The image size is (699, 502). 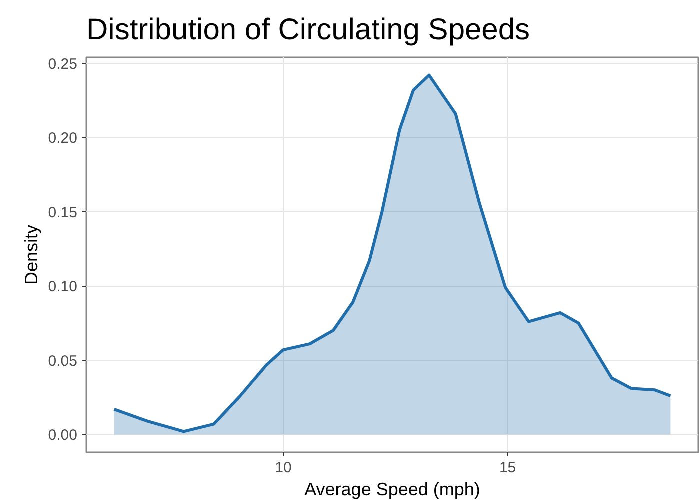 I want to click on x-axis-title: Average Speed (mph), so click(x=392, y=490).